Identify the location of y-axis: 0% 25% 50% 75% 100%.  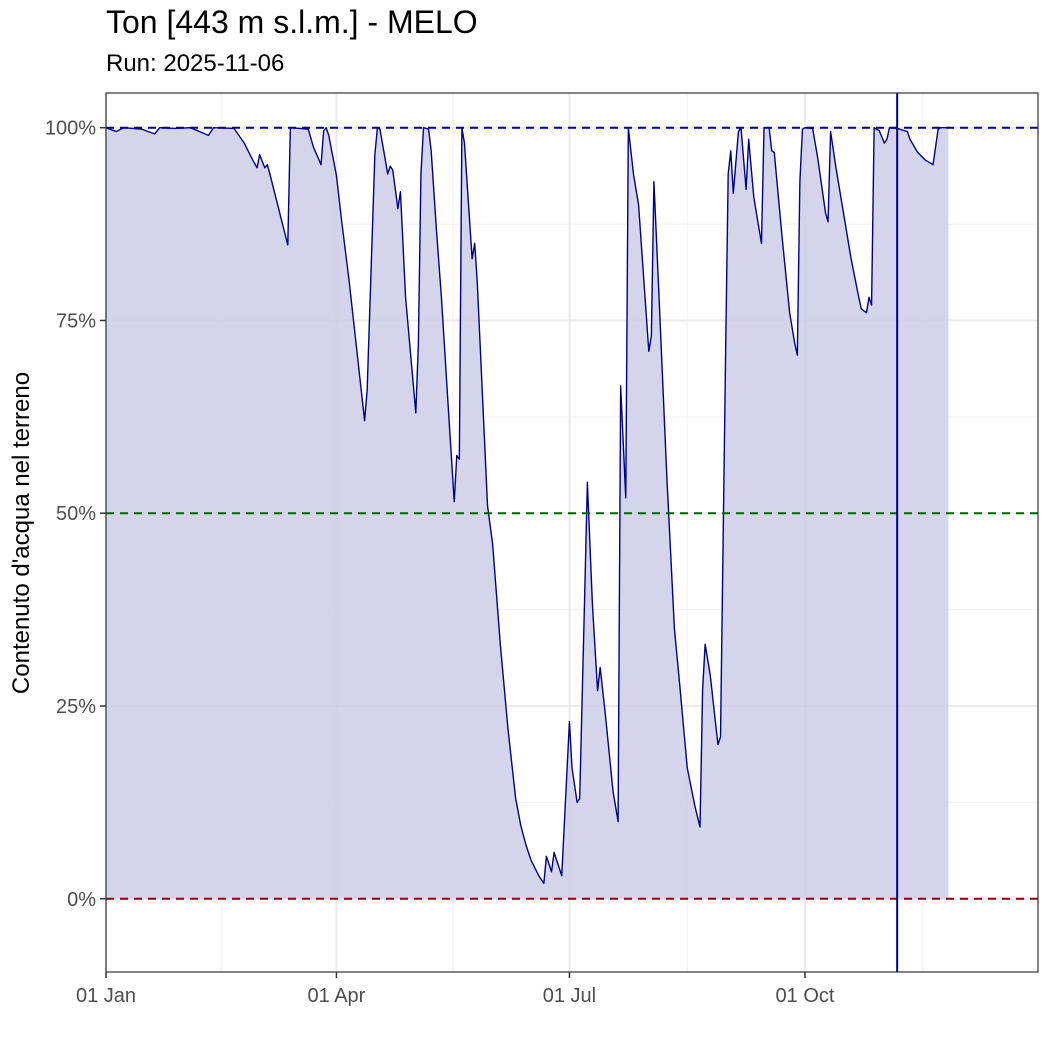
(75, 514).